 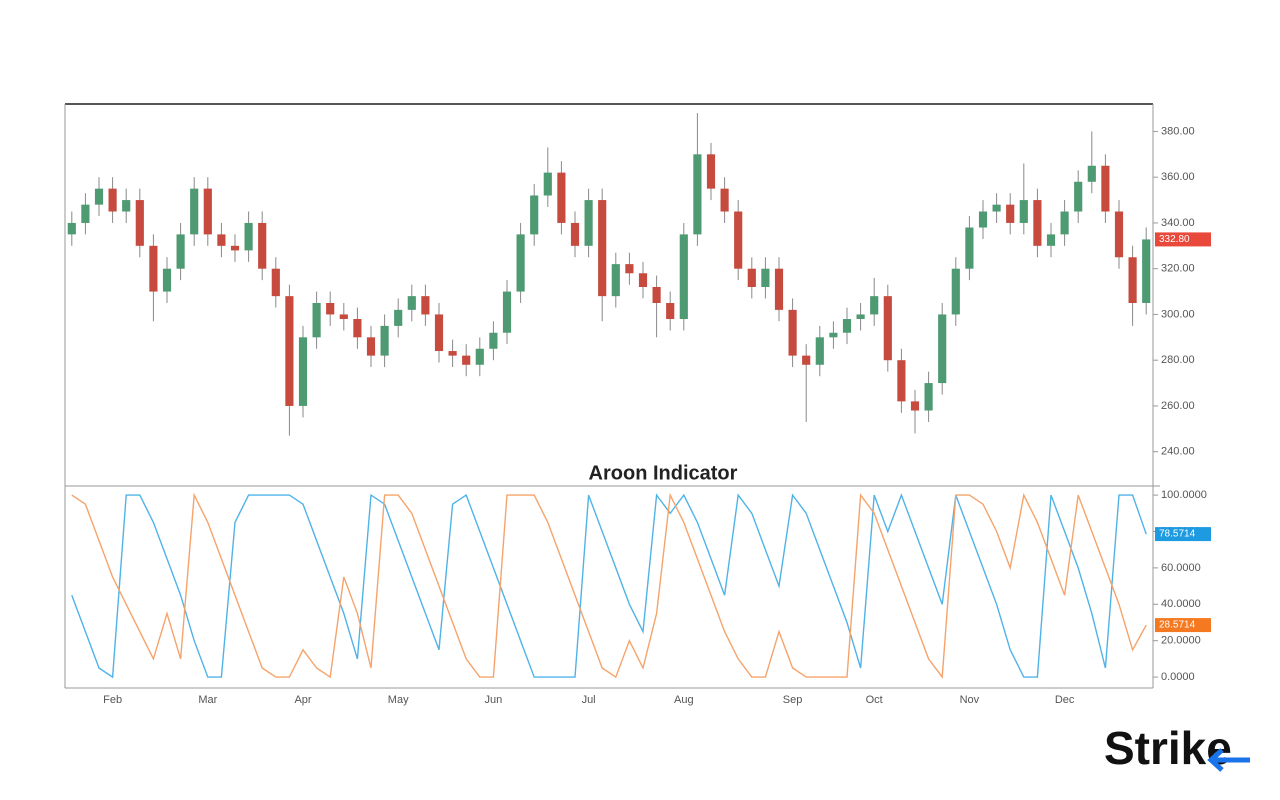 I want to click on y-tick-label: 20.0000, so click(x=1181, y=641).